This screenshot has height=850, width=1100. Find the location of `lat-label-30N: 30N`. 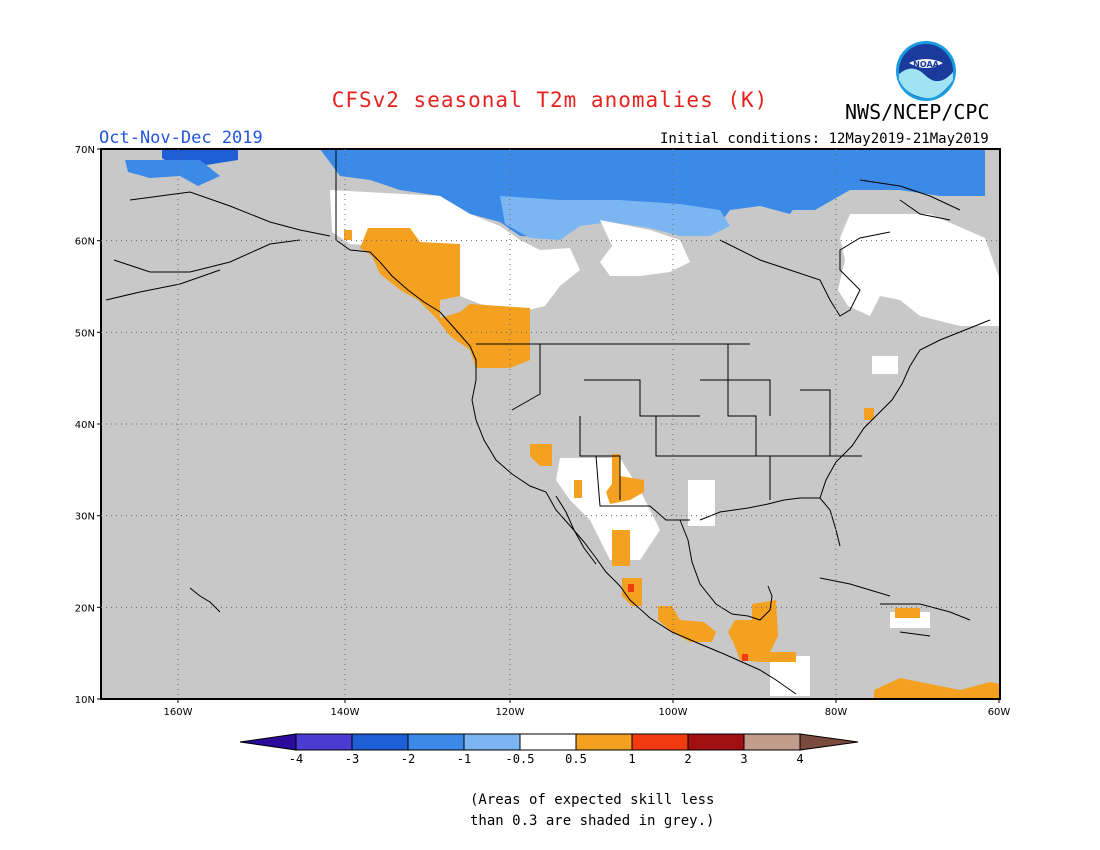

lat-label-30N: 30N is located at coordinates (85, 517).